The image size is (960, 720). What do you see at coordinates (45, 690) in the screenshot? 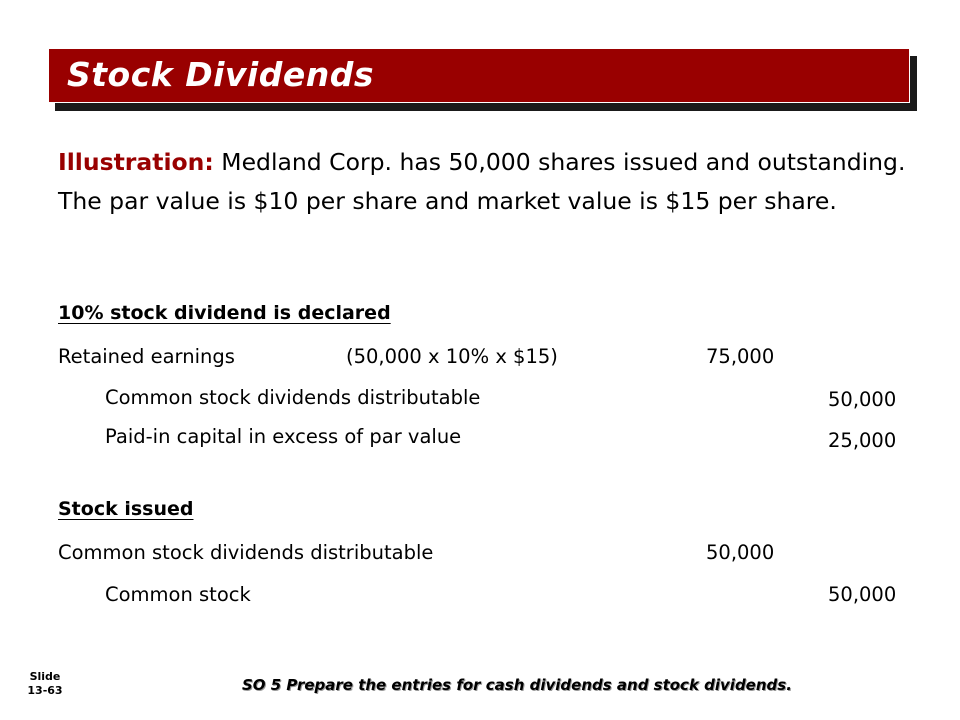
I see `slide-number: 13-63` at bounding box center [45, 690].